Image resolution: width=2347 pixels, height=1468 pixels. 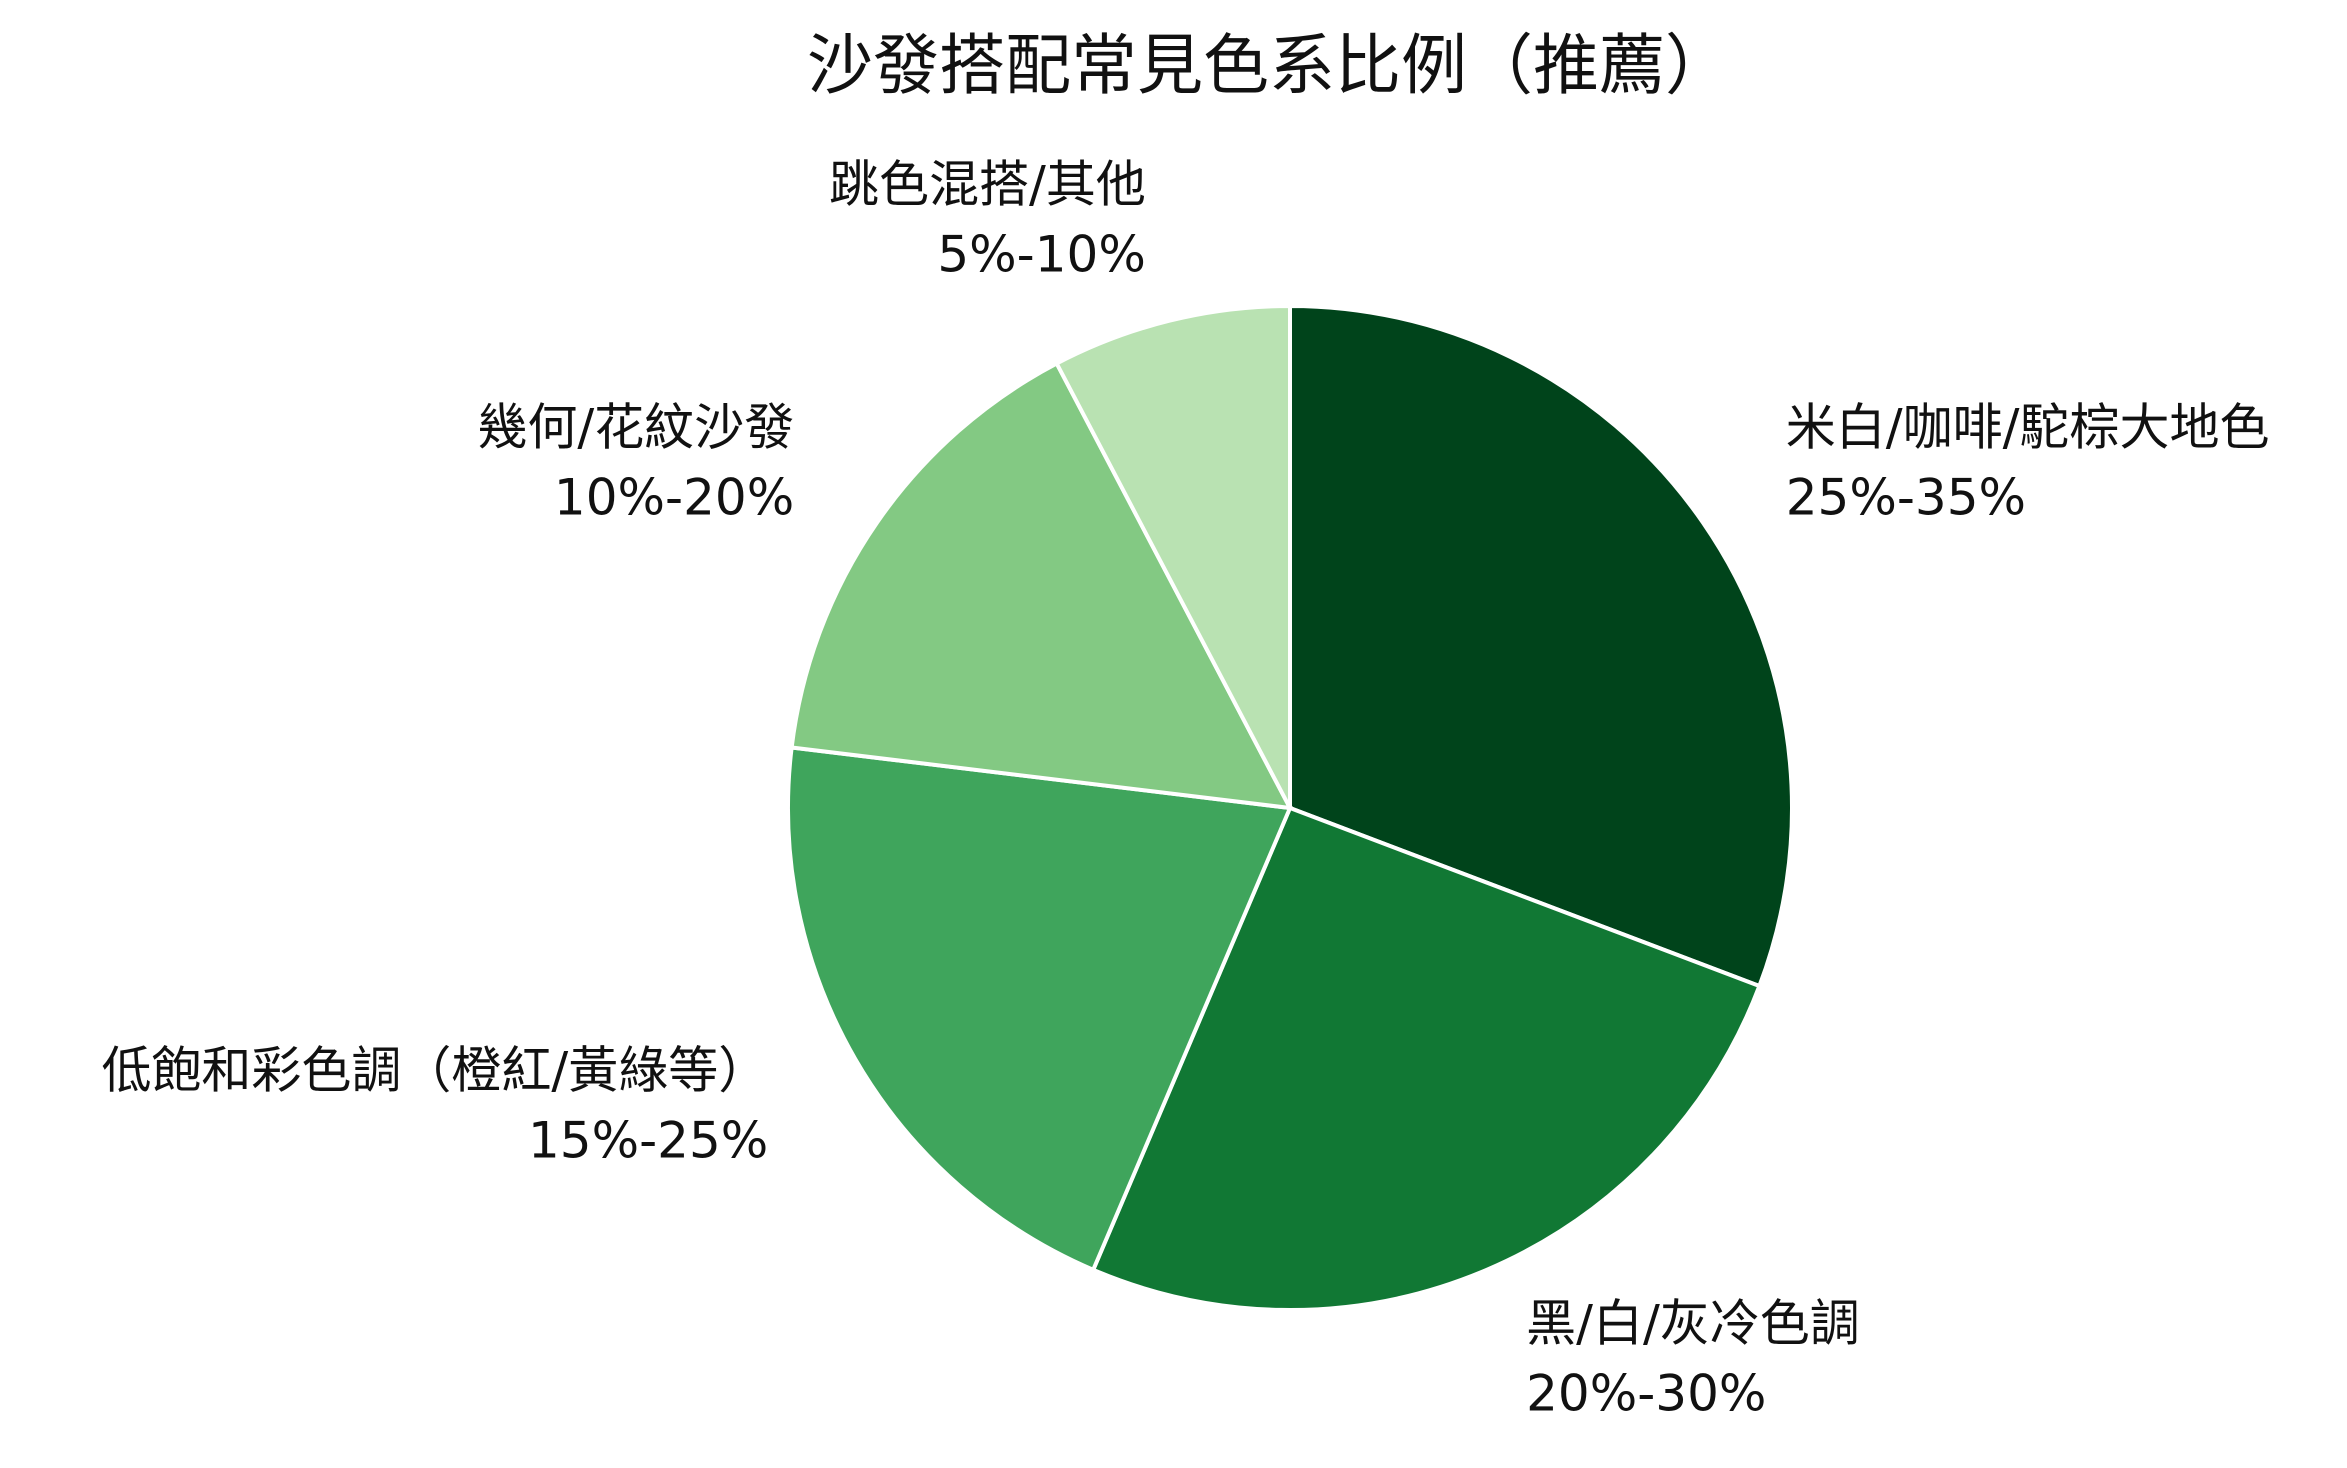 I want to click on slice-label: 跳色混搭/其他, so click(x=987, y=185).